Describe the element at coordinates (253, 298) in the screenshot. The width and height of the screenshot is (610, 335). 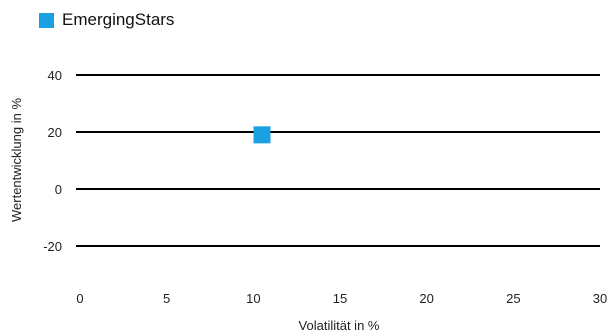
I see `x-tick-label: 10` at that location.